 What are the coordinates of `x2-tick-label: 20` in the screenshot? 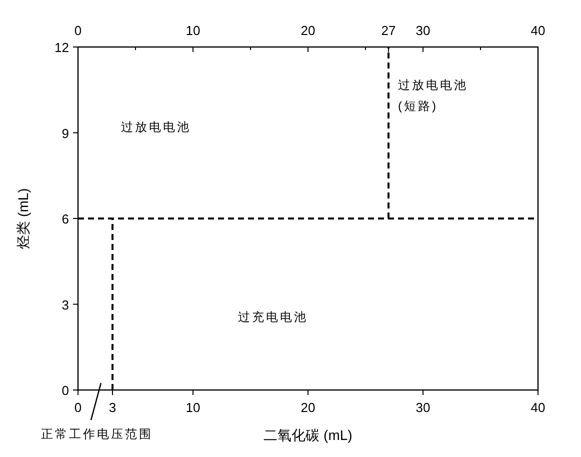 It's located at (308, 30).